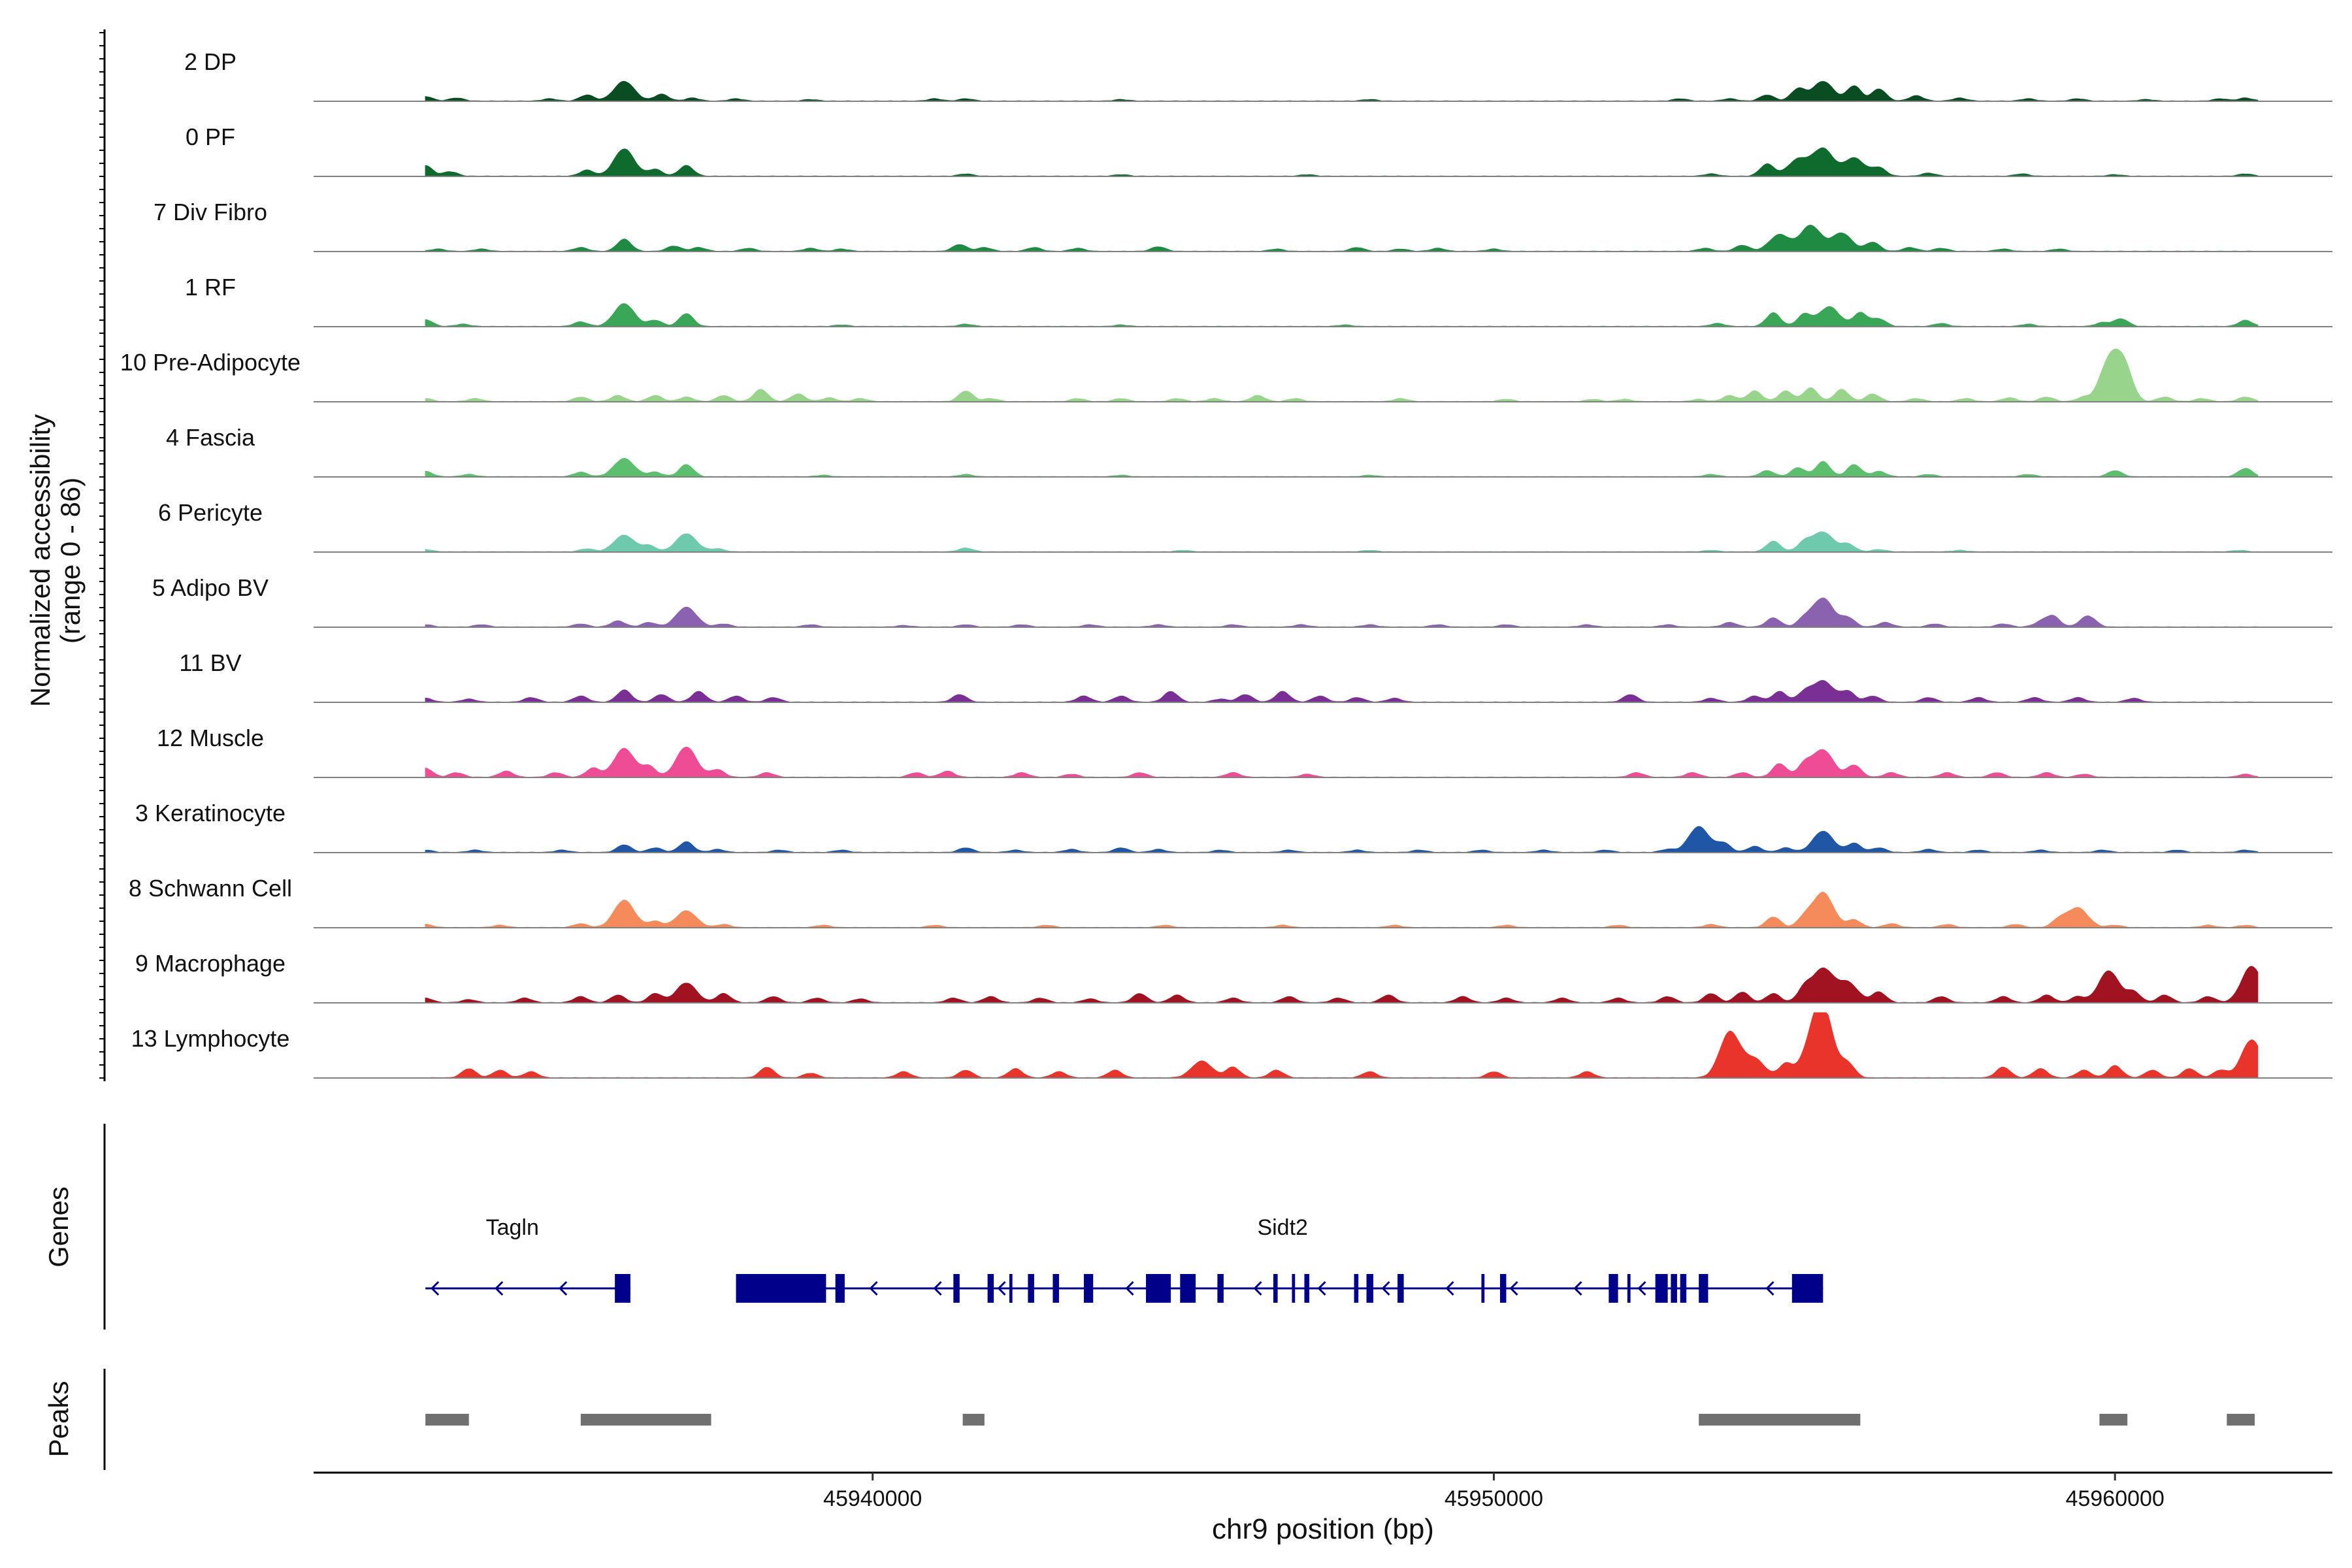 The width and height of the screenshot is (2352, 1568). Describe the element at coordinates (1494, 1498) in the screenshot. I see `x-tick-label: 45950000` at that location.